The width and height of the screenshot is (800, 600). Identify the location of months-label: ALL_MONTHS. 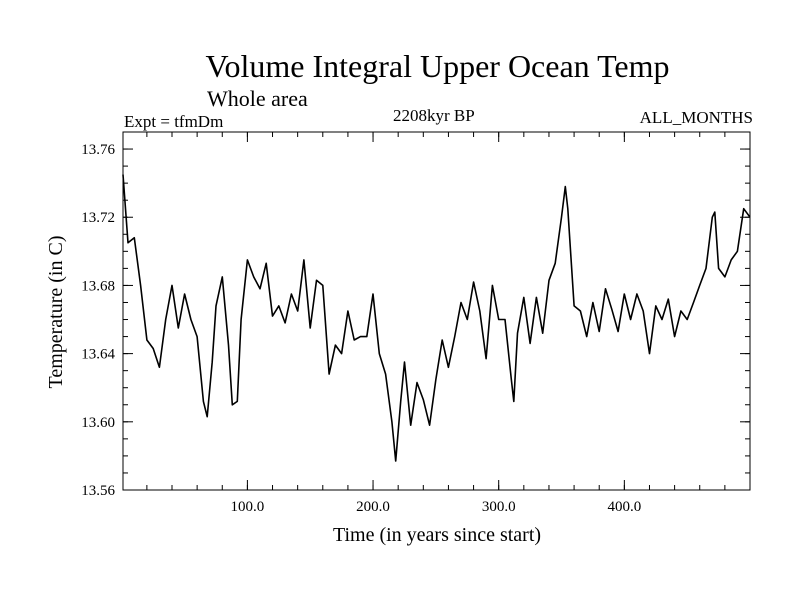
(696, 117).